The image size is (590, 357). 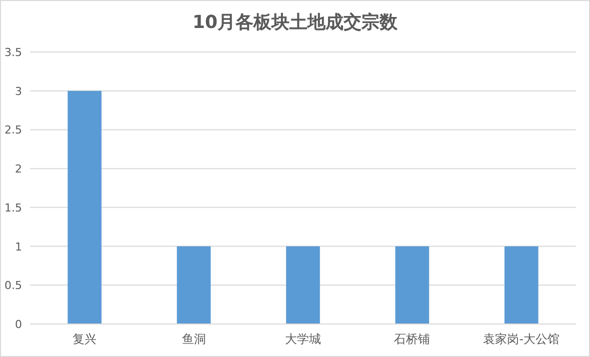 What do you see at coordinates (13, 207) in the screenshot?
I see `y-tick-label: 1.5` at bounding box center [13, 207].